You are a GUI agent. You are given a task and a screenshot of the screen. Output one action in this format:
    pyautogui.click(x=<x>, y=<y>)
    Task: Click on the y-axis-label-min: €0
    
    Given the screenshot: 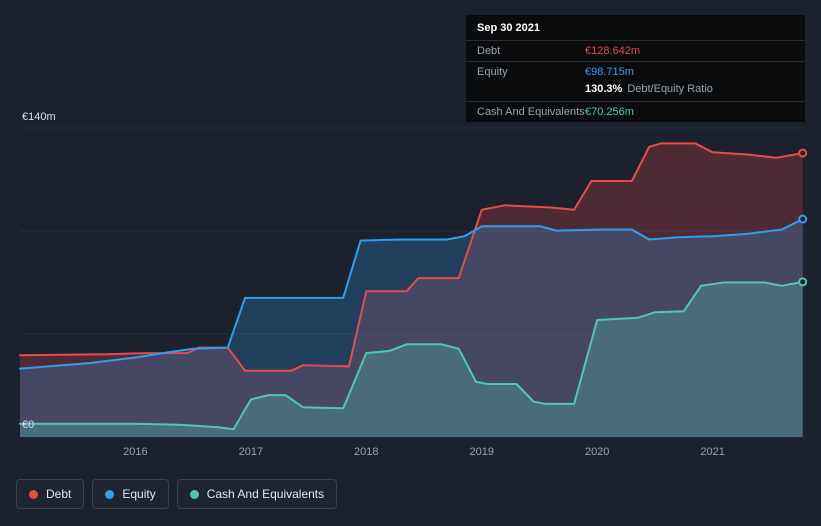 What is the action you would take?
    pyautogui.click(x=28, y=425)
    